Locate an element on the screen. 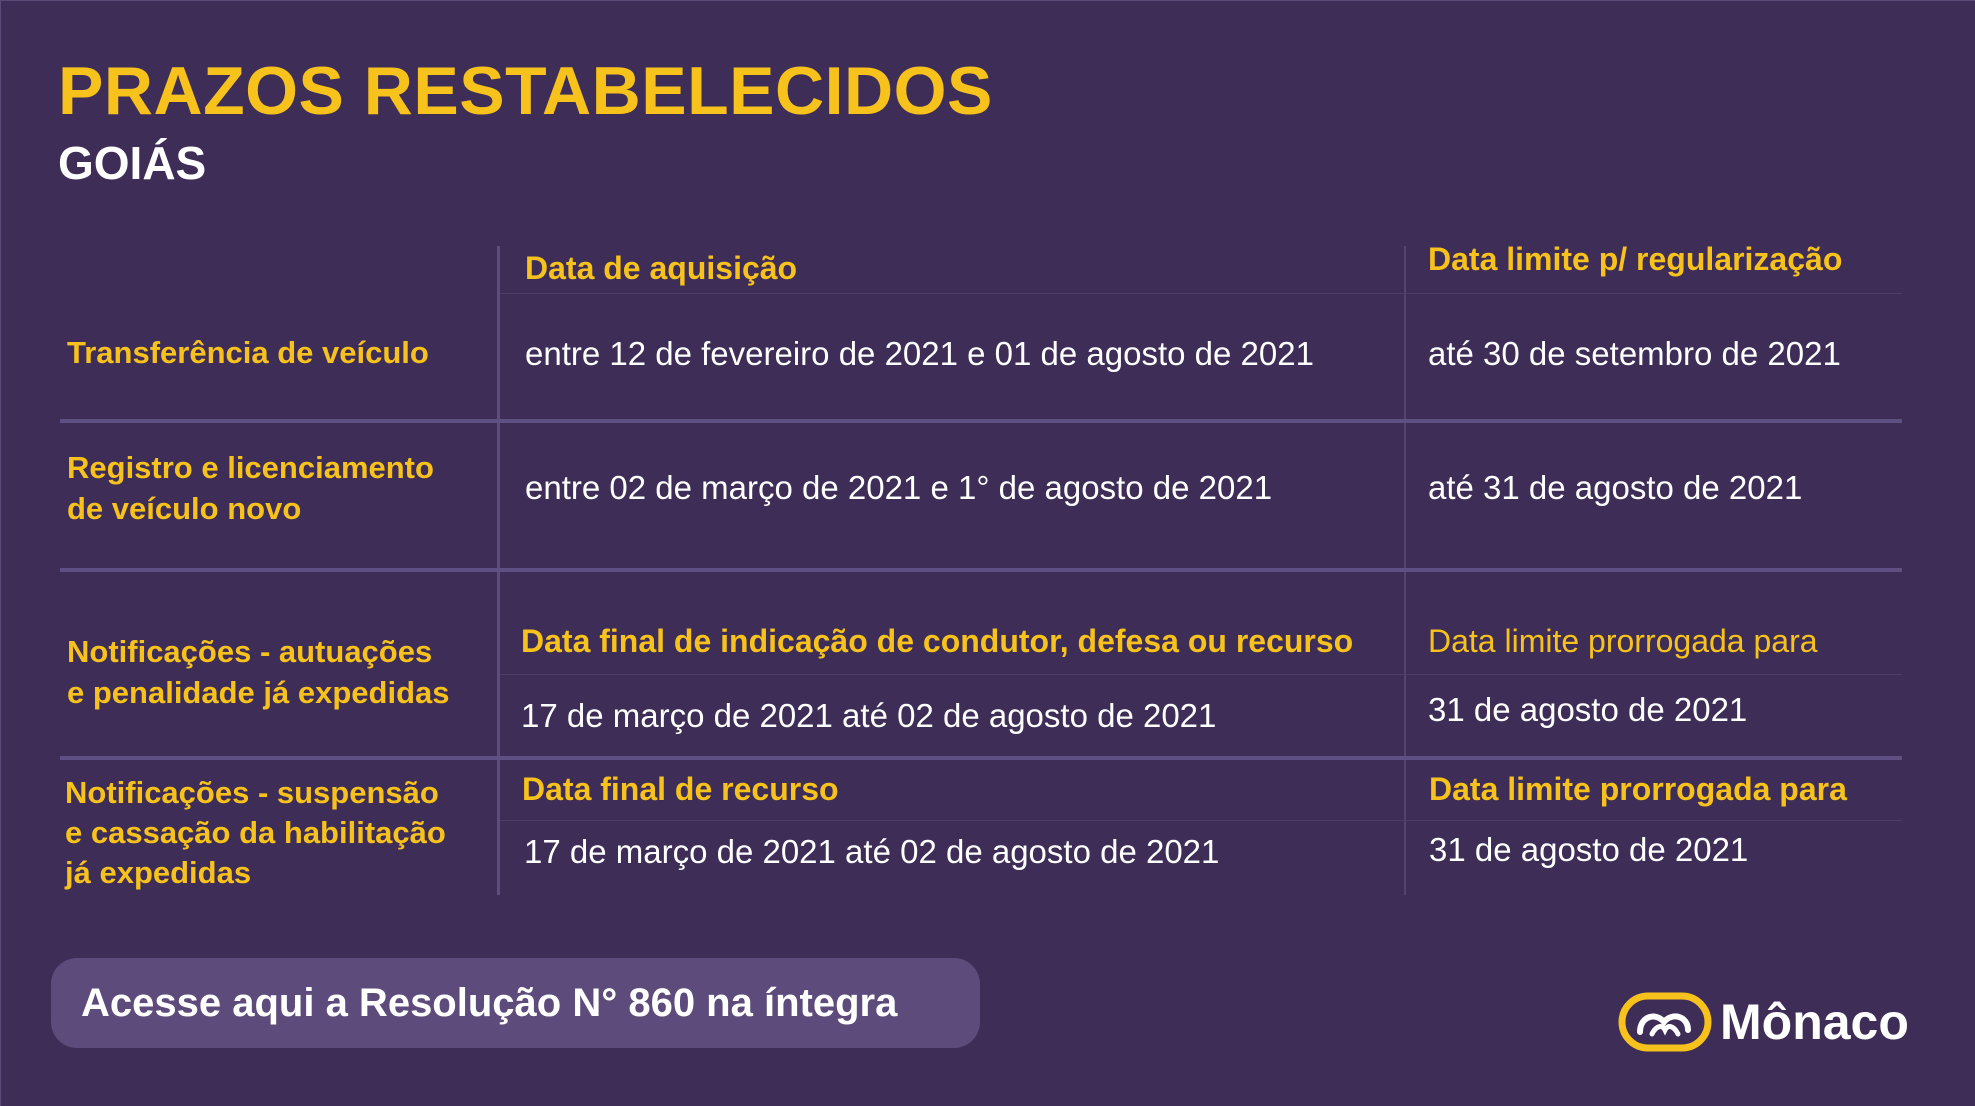 The image size is (1975, 1106). row-label-notifications-penalties-line1: Notificações - autuações is located at coordinates (250, 651).